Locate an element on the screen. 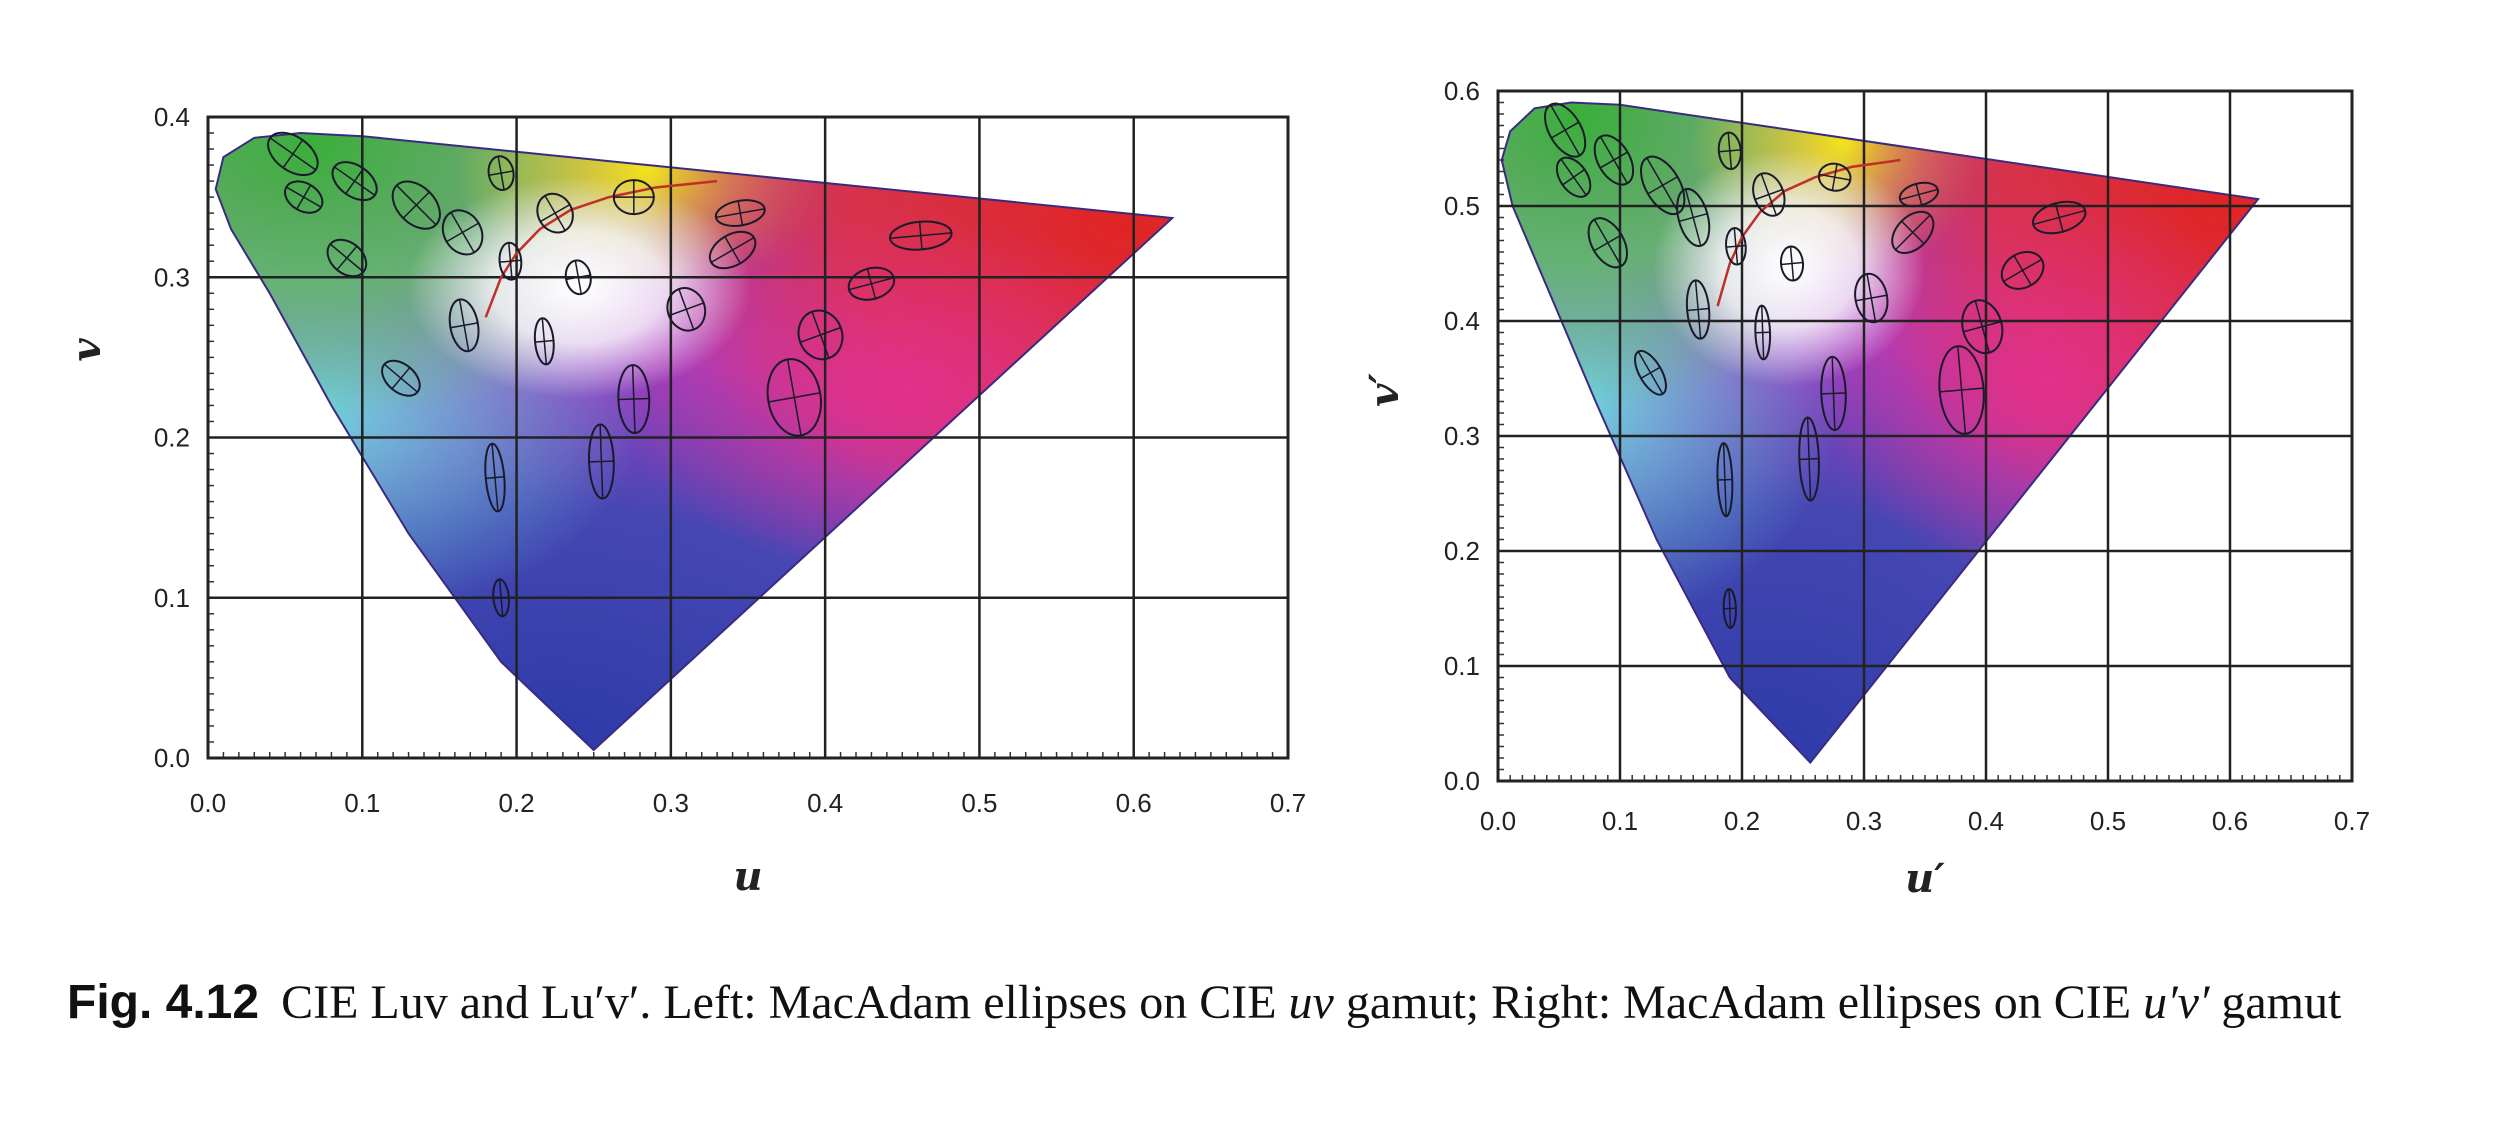 Image resolution: width=2500 pixels, height=1137 pixels. x-axis-label: u′ is located at coordinates (1925, 878).